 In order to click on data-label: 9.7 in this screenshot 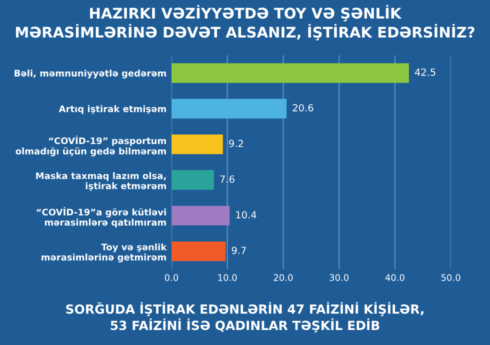, I will do `click(239, 250)`.